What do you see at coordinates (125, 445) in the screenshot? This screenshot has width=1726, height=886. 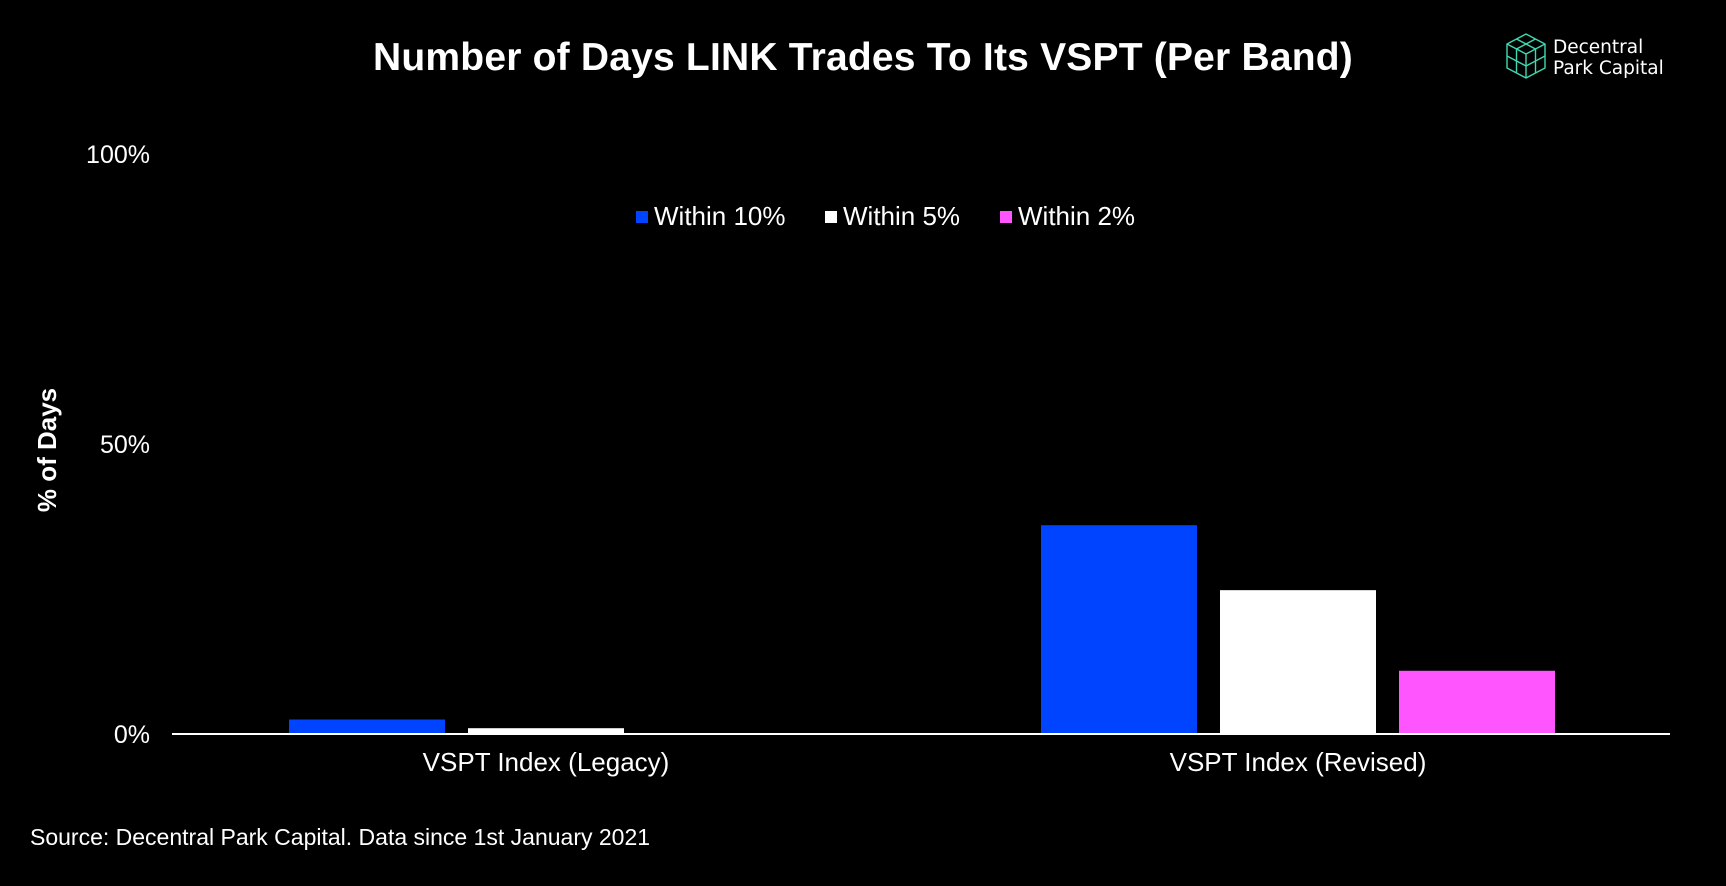 I see `y-tick-label: 50%` at bounding box center [125, 445].